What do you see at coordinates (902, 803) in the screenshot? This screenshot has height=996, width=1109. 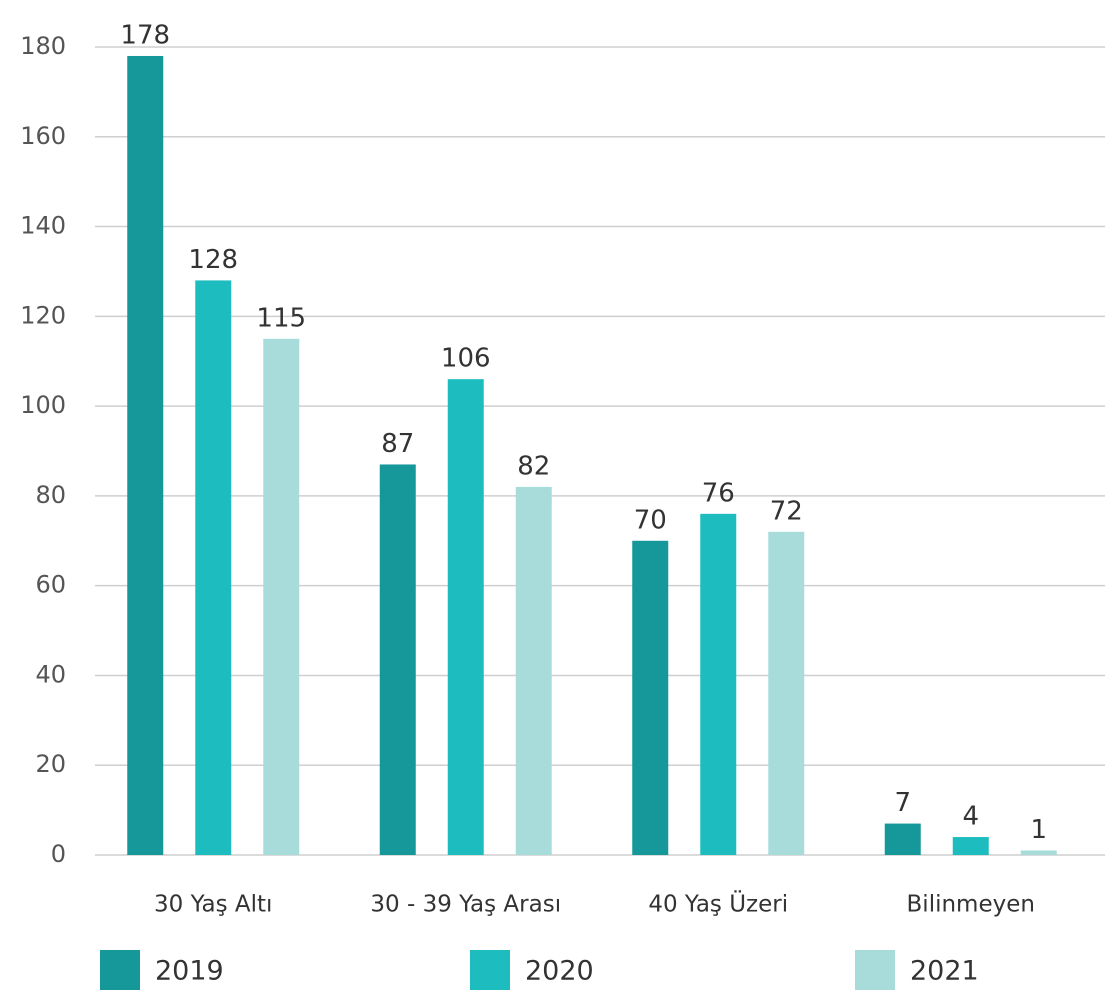 I see `value-label: 7` at bounding box center [902, 803].